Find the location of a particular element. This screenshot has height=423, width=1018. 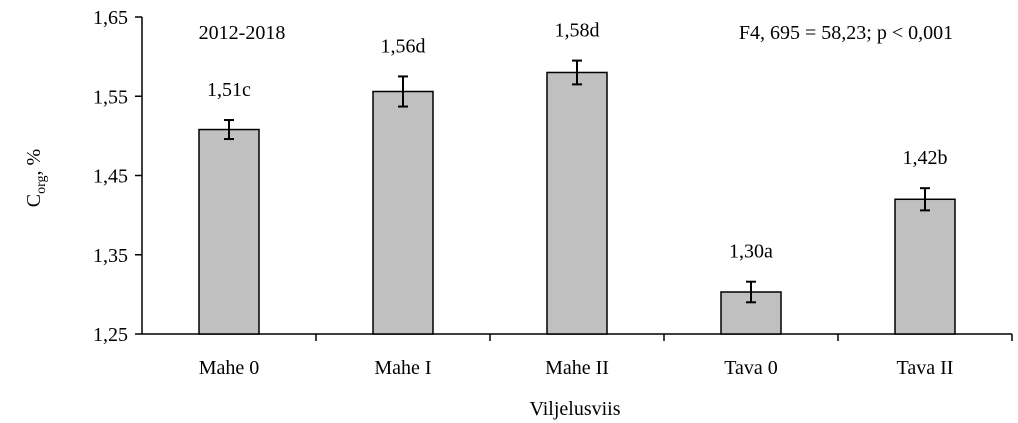

y-axis-label-unit: , % is located at coordinates (34, 162).